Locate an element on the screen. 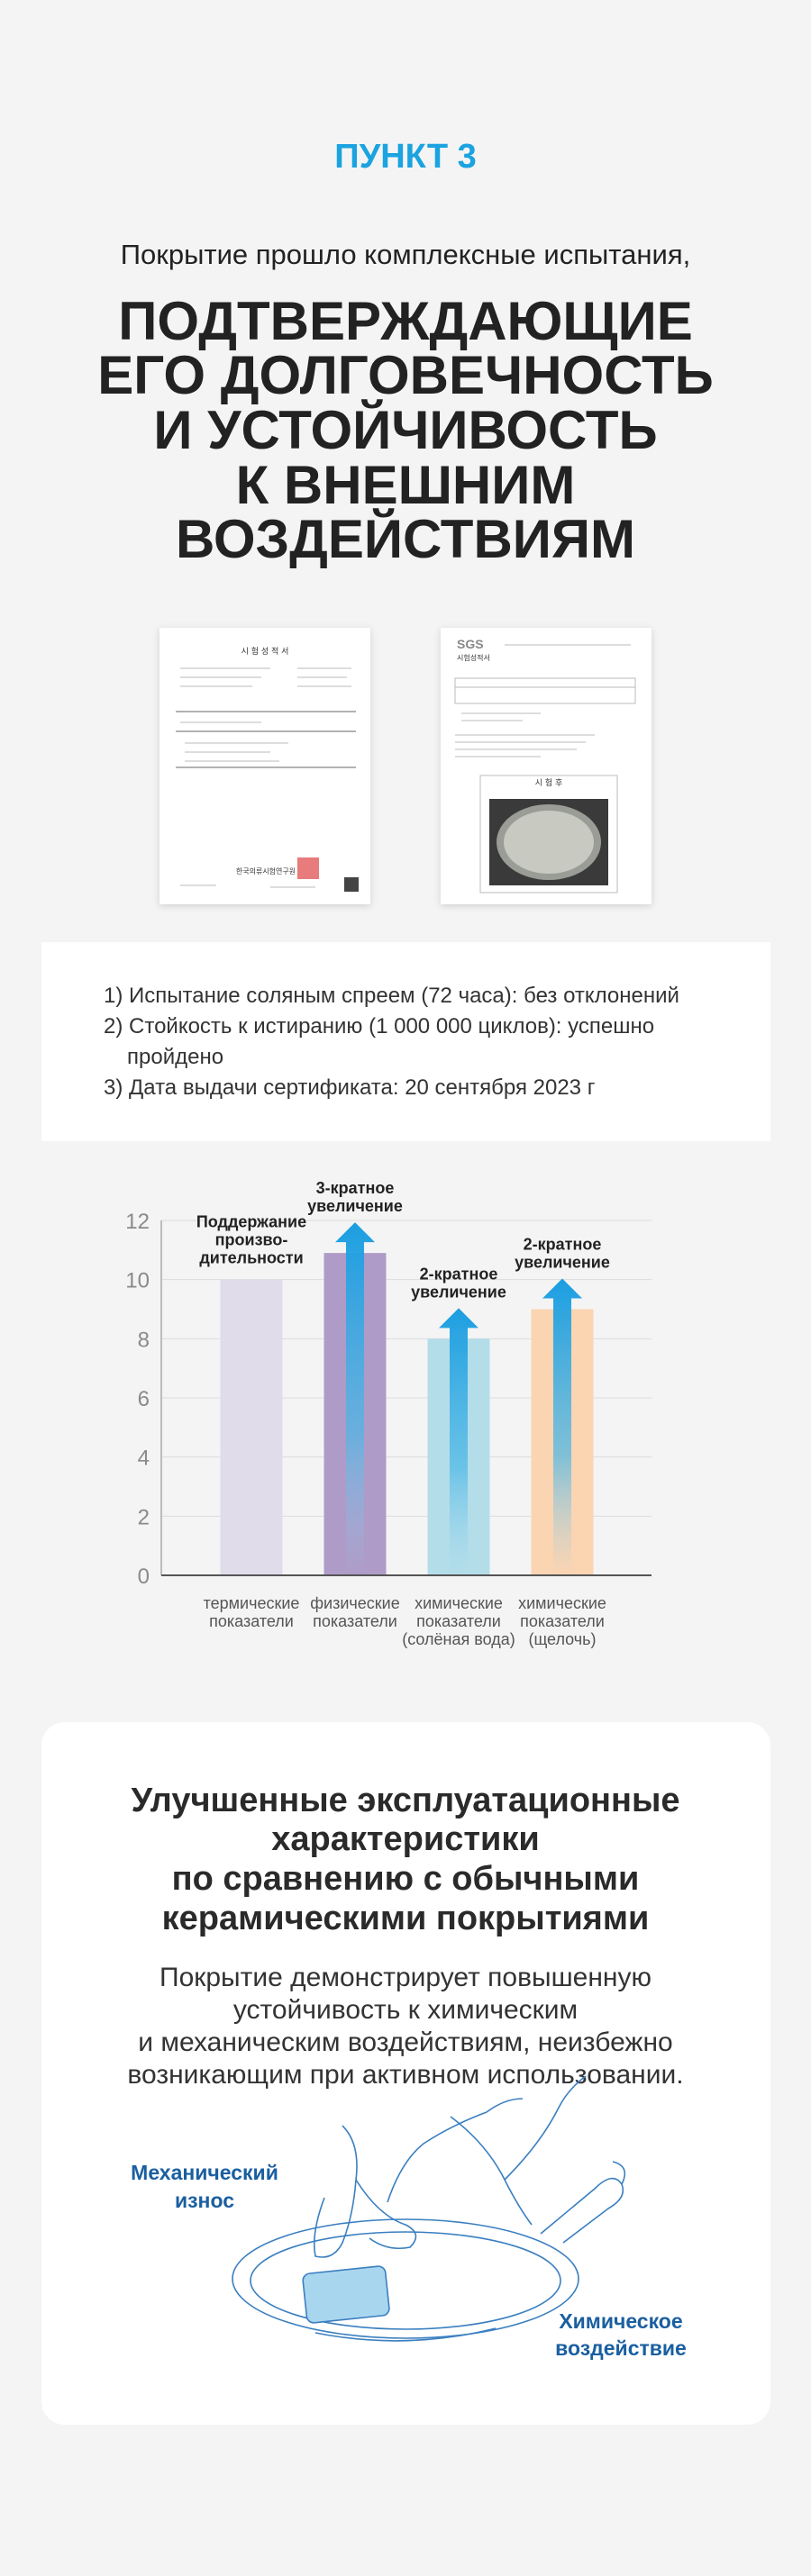 This screenshot has height=2576, width=811. card-title: керамическими покрытиями is located at coordinates (406, 1918).